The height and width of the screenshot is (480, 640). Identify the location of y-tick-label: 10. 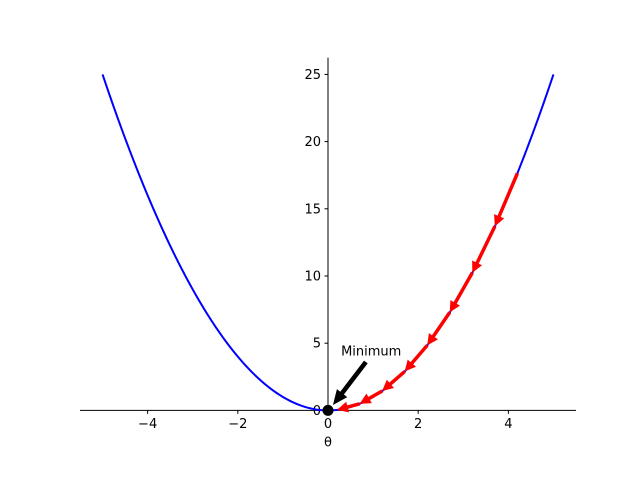
(312, 277).